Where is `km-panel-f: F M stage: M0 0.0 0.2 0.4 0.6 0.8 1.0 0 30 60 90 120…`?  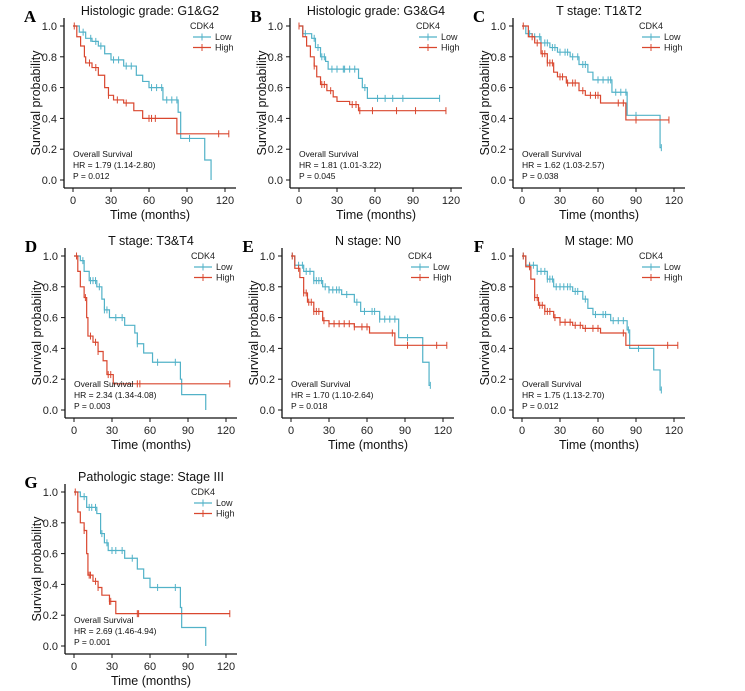 km-panel-f: F M stage: M0 0.0 0.2 0.4 0.6 0.8 1.0 0 30 60 90 120… is located at coordinates (579, 343).